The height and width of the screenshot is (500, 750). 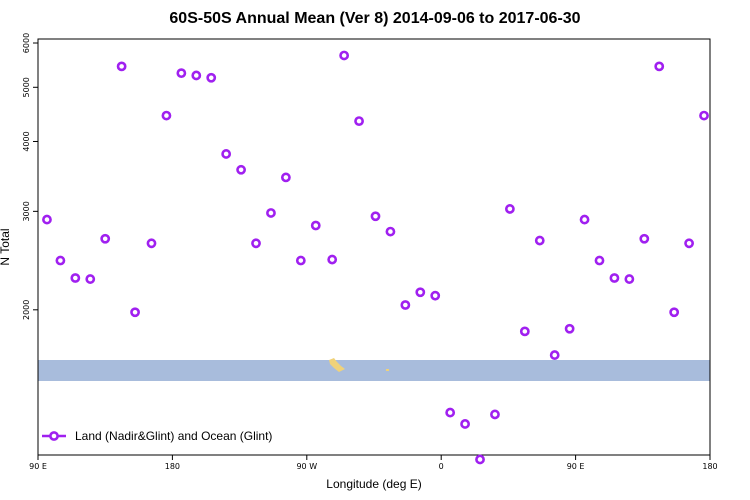 I want to click on map-landmass, so click(x=337, y=365).